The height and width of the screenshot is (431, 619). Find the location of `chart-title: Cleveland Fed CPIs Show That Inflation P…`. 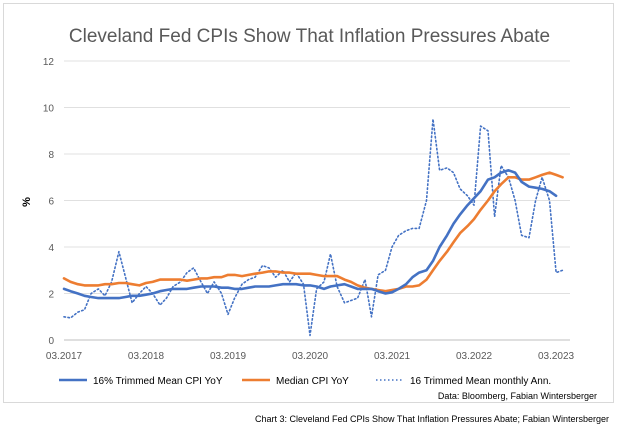

chart-title: Cleveland Fed CPIs Show That Inflation P… is located at coordinates (309, 36).